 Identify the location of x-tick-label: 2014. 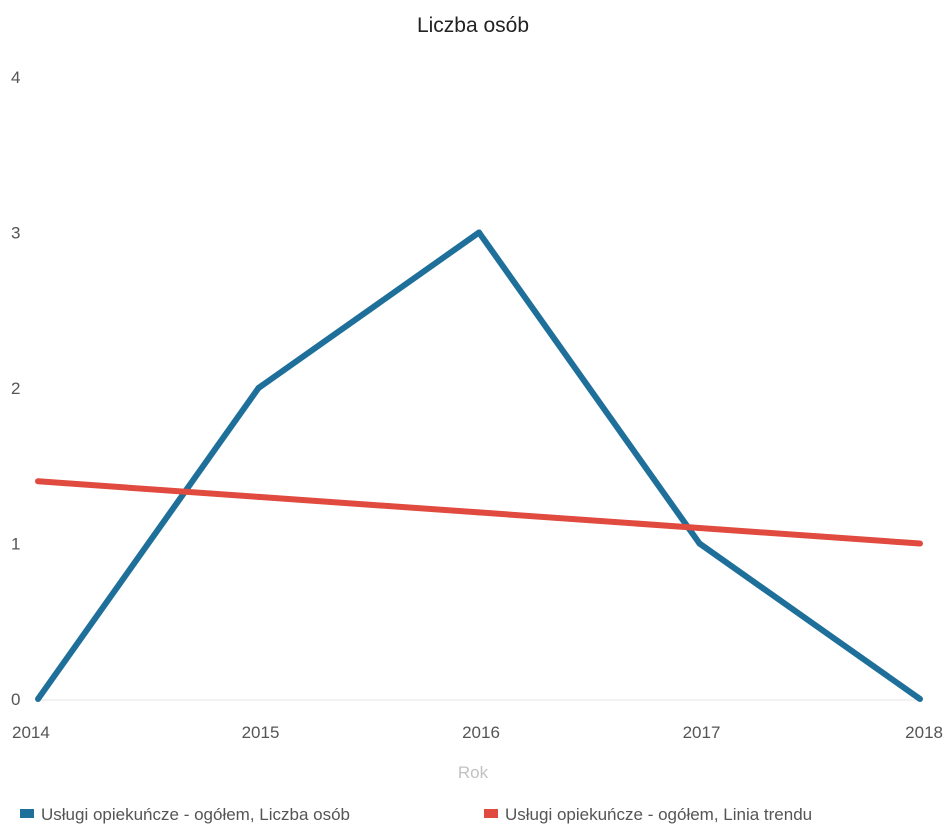
(31, 732).